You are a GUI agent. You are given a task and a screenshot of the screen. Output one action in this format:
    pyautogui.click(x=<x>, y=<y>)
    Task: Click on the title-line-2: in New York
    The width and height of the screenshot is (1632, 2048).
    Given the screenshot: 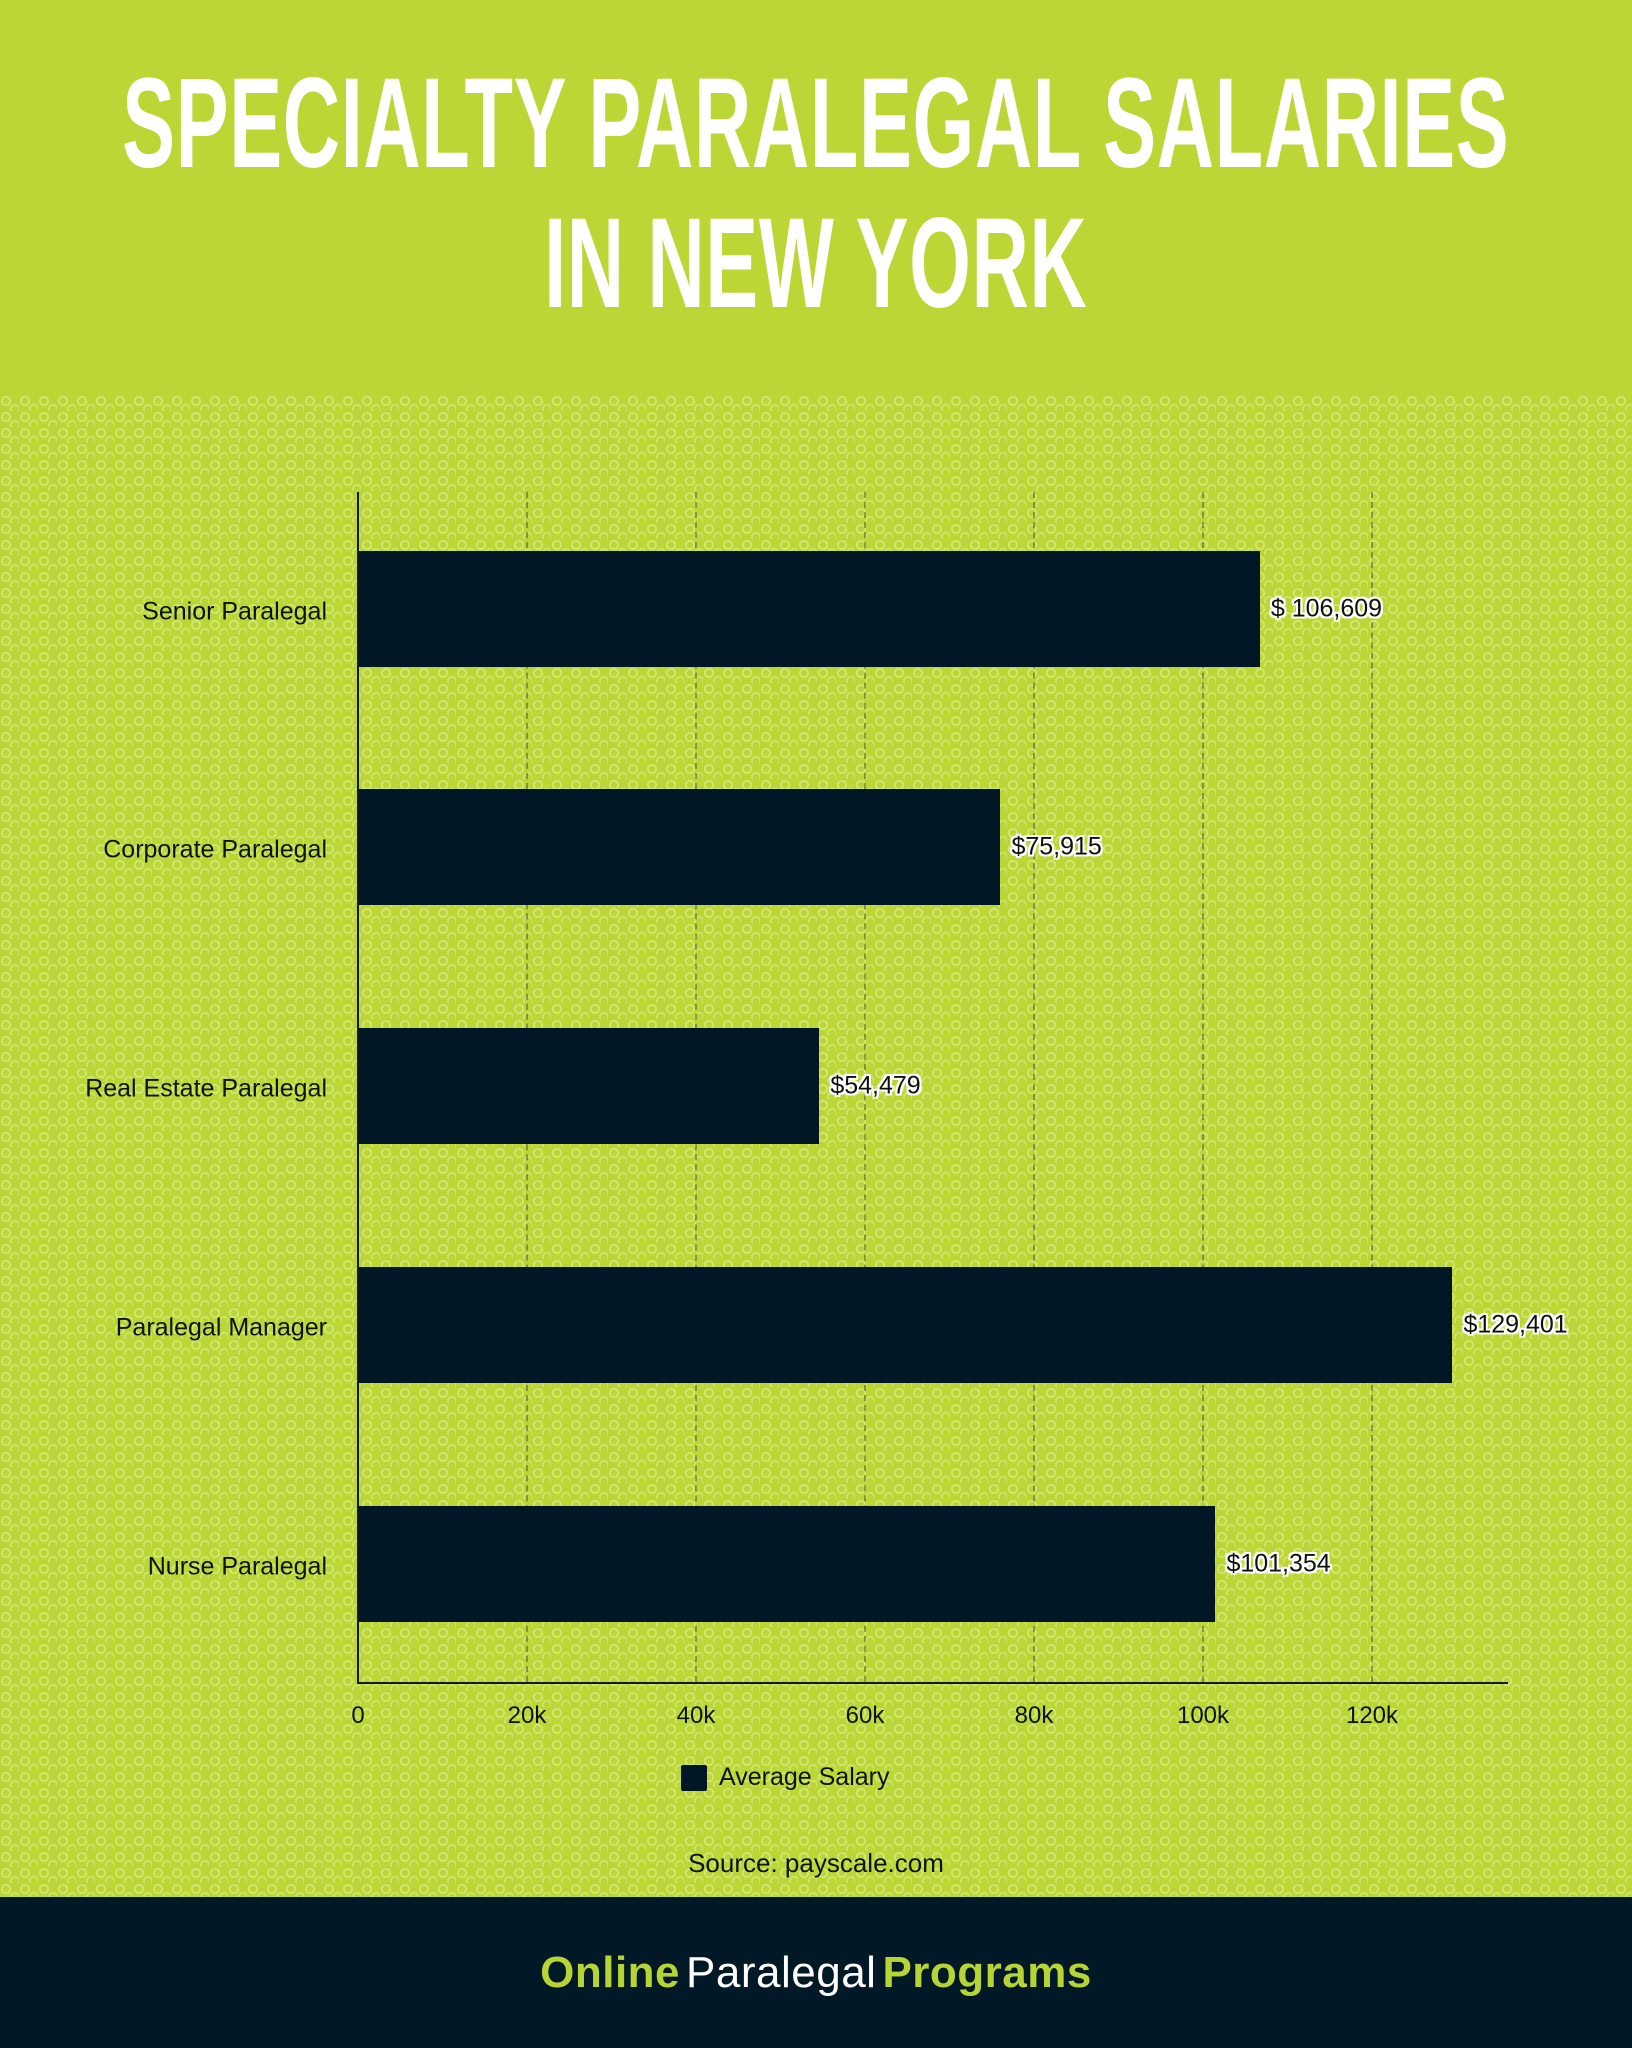 What is the action you would take?
    pyautogui.click(x=816, y=263)
    